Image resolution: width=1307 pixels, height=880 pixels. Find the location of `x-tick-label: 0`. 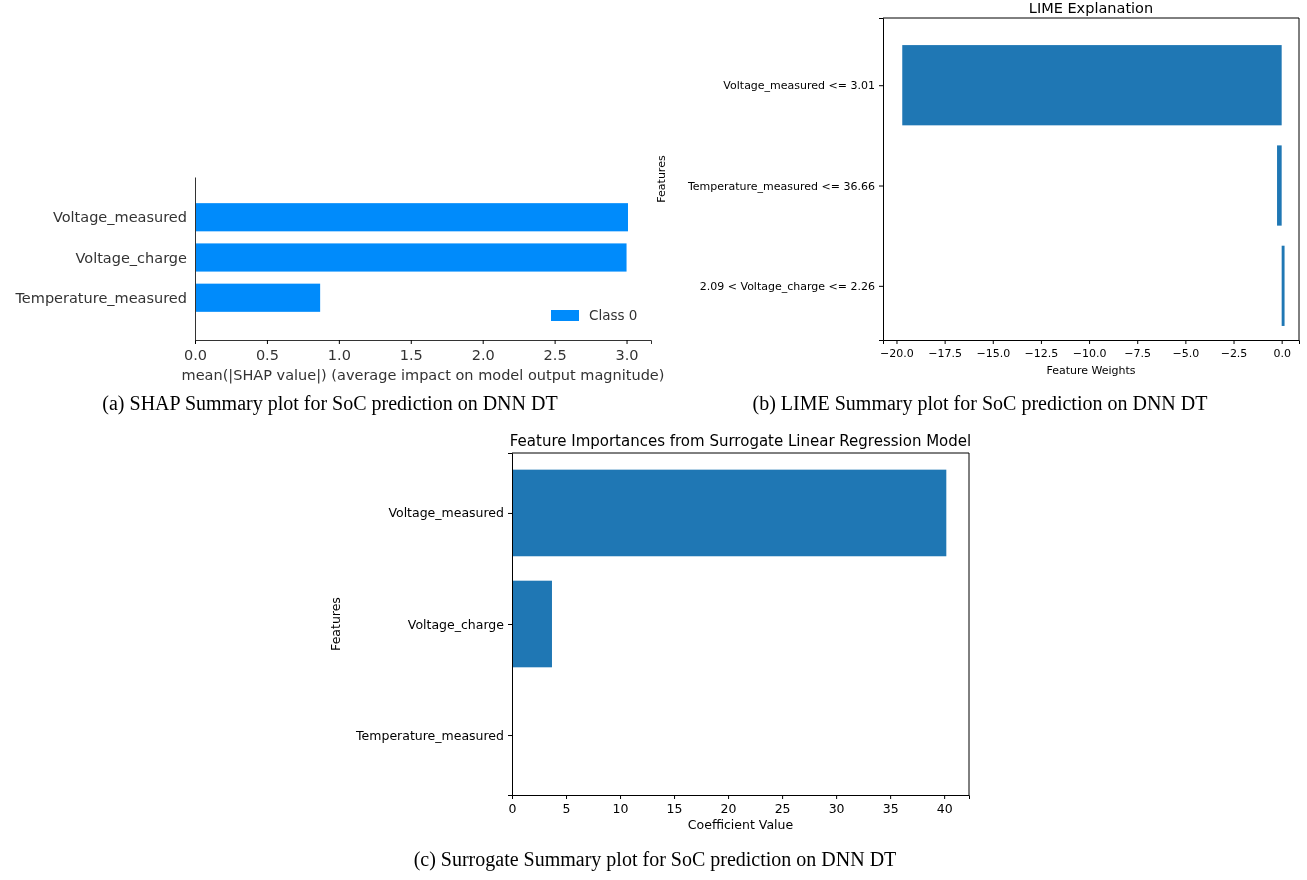

x-tick-label: 0 is located at coordinates (512, 809).